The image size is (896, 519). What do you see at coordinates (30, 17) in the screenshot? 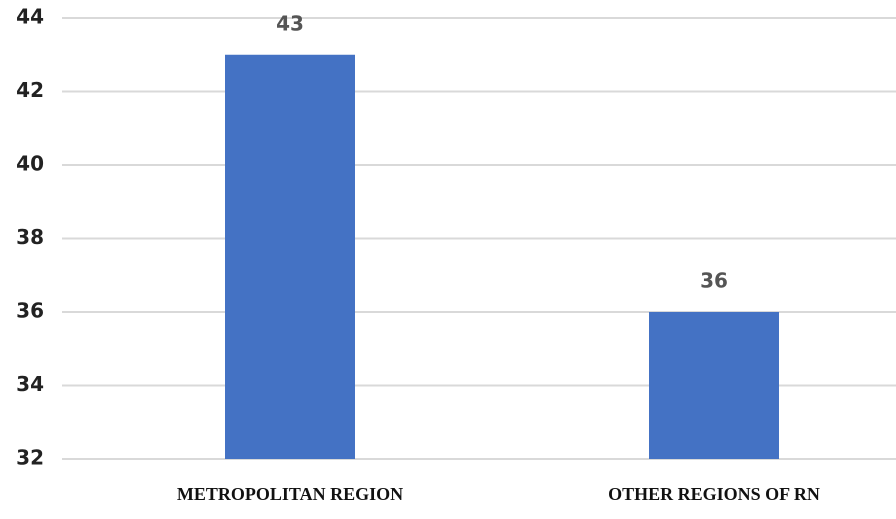
I see `y-tick-label: 44` at bounding box center [30, 17].